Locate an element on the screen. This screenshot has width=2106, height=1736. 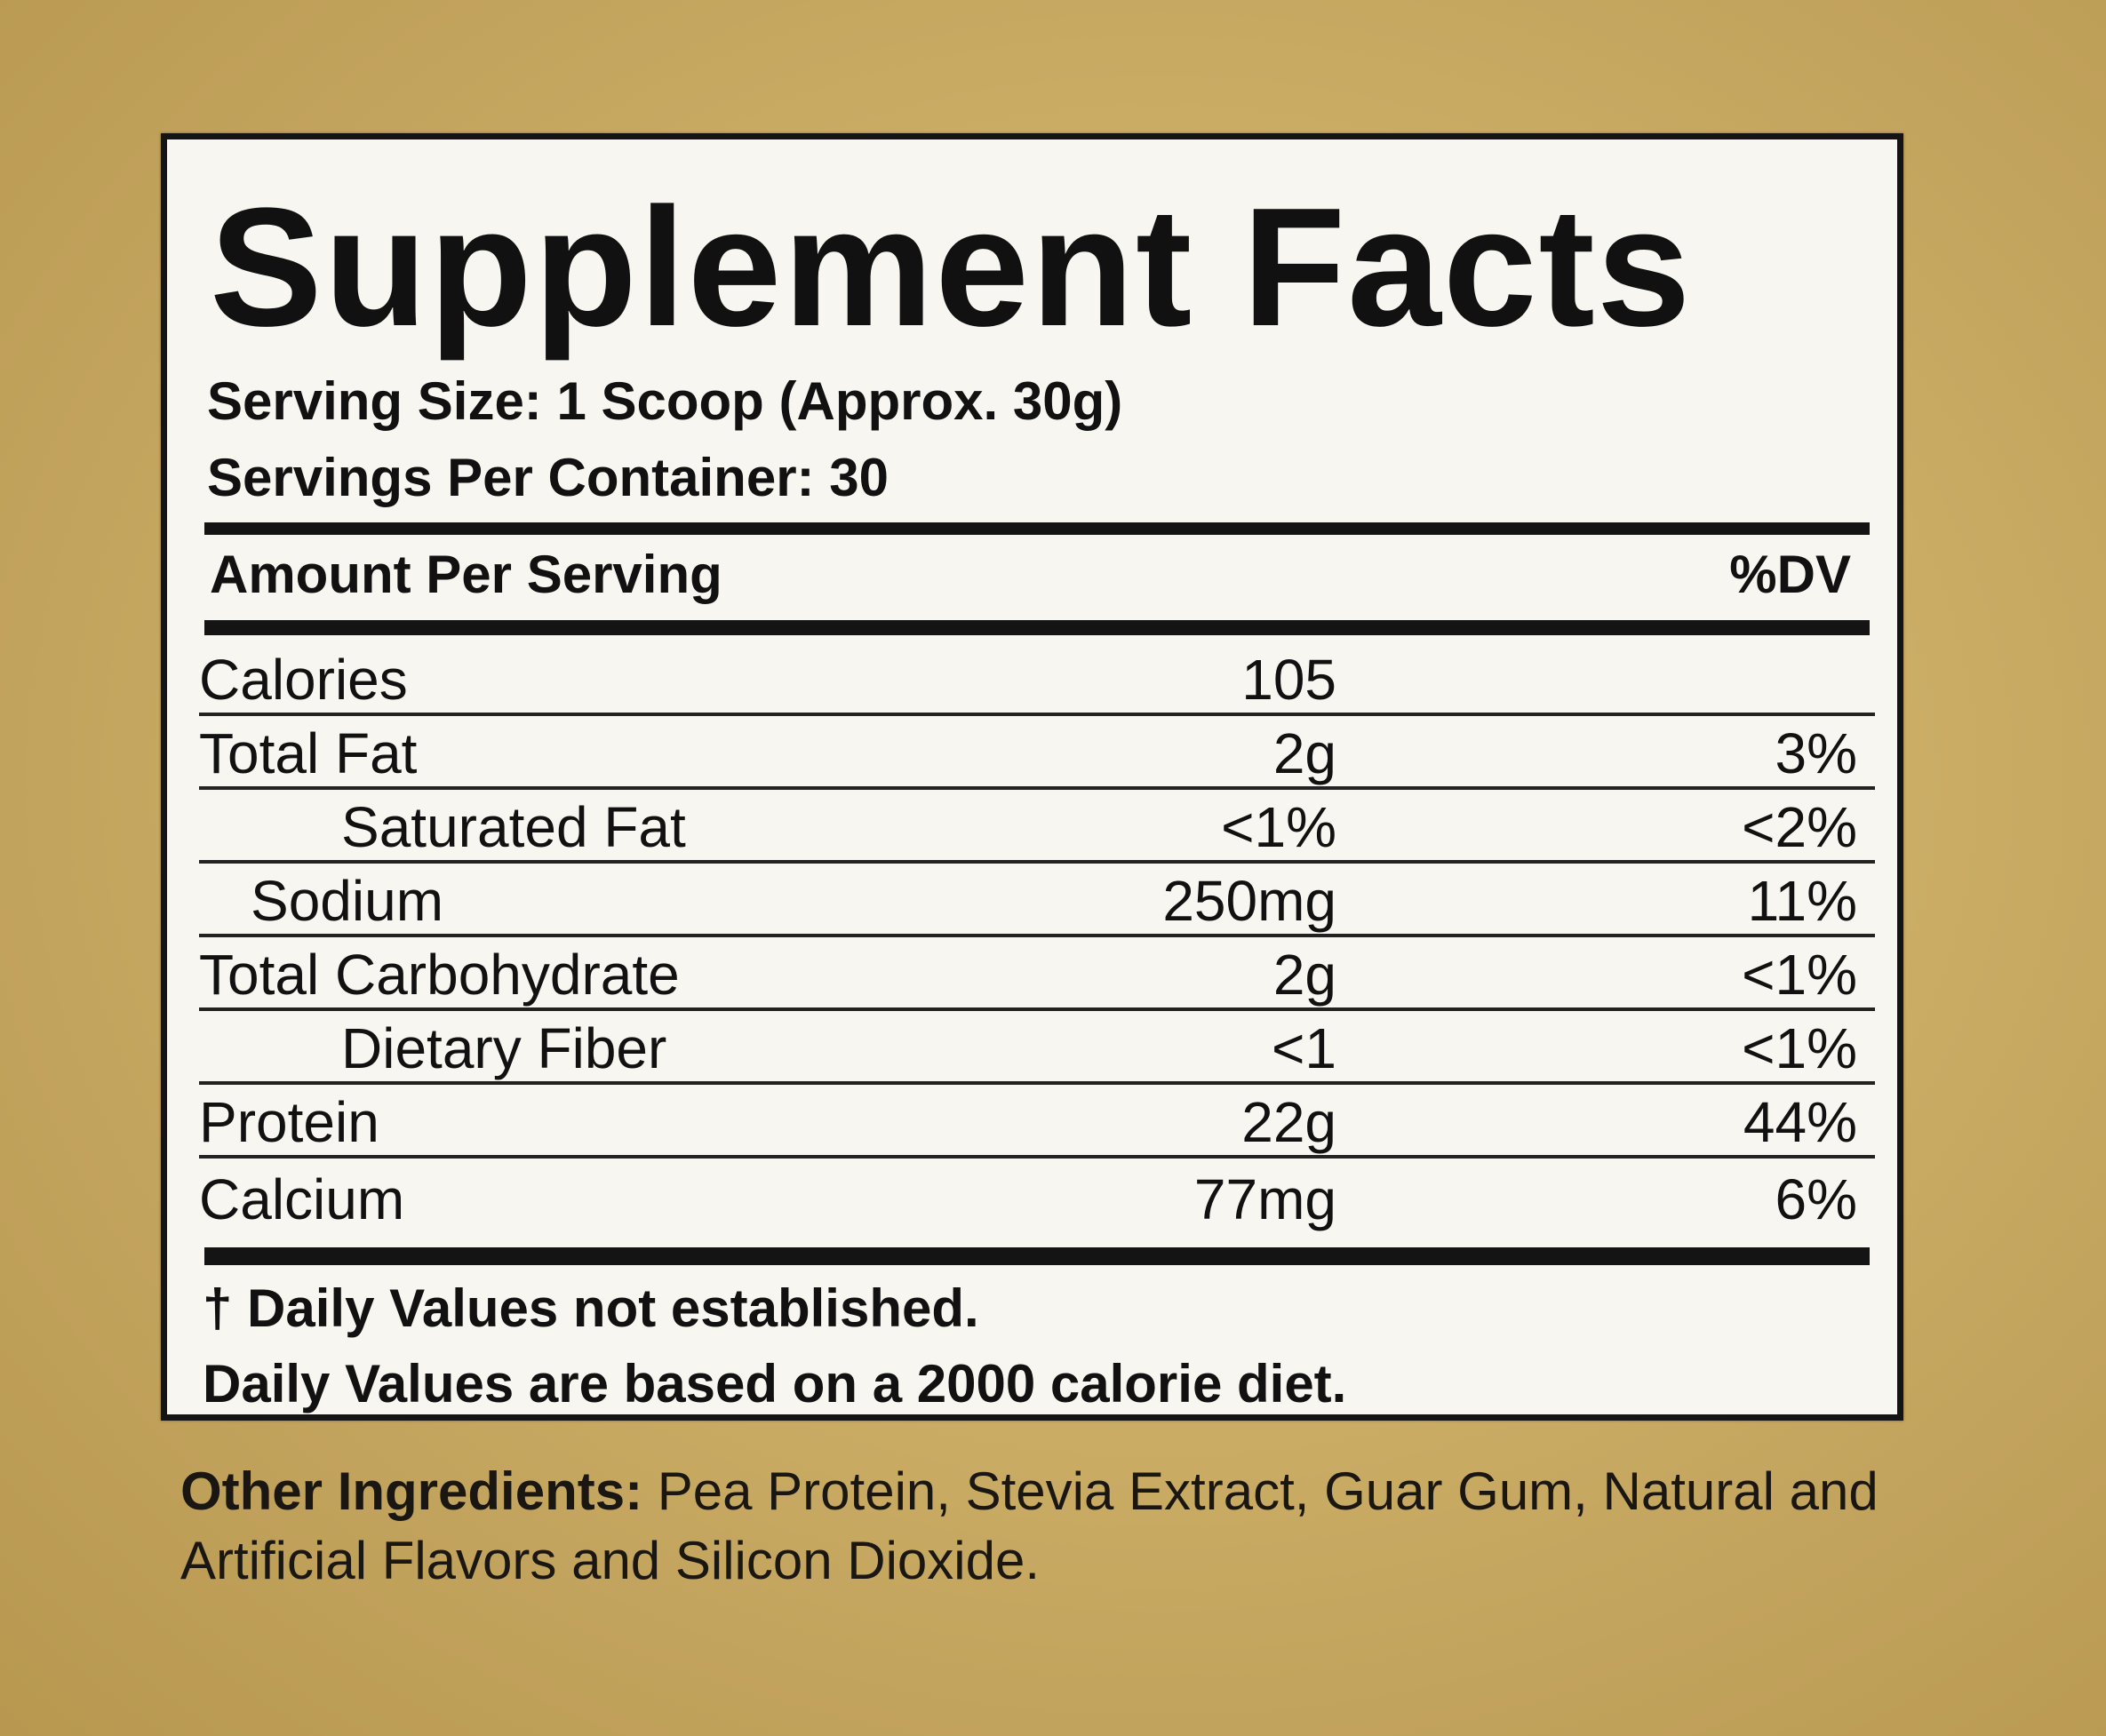
nutrient-row-saturated-fat: Saturated Fat <1% <2% is located at coordinates (1037, 827).